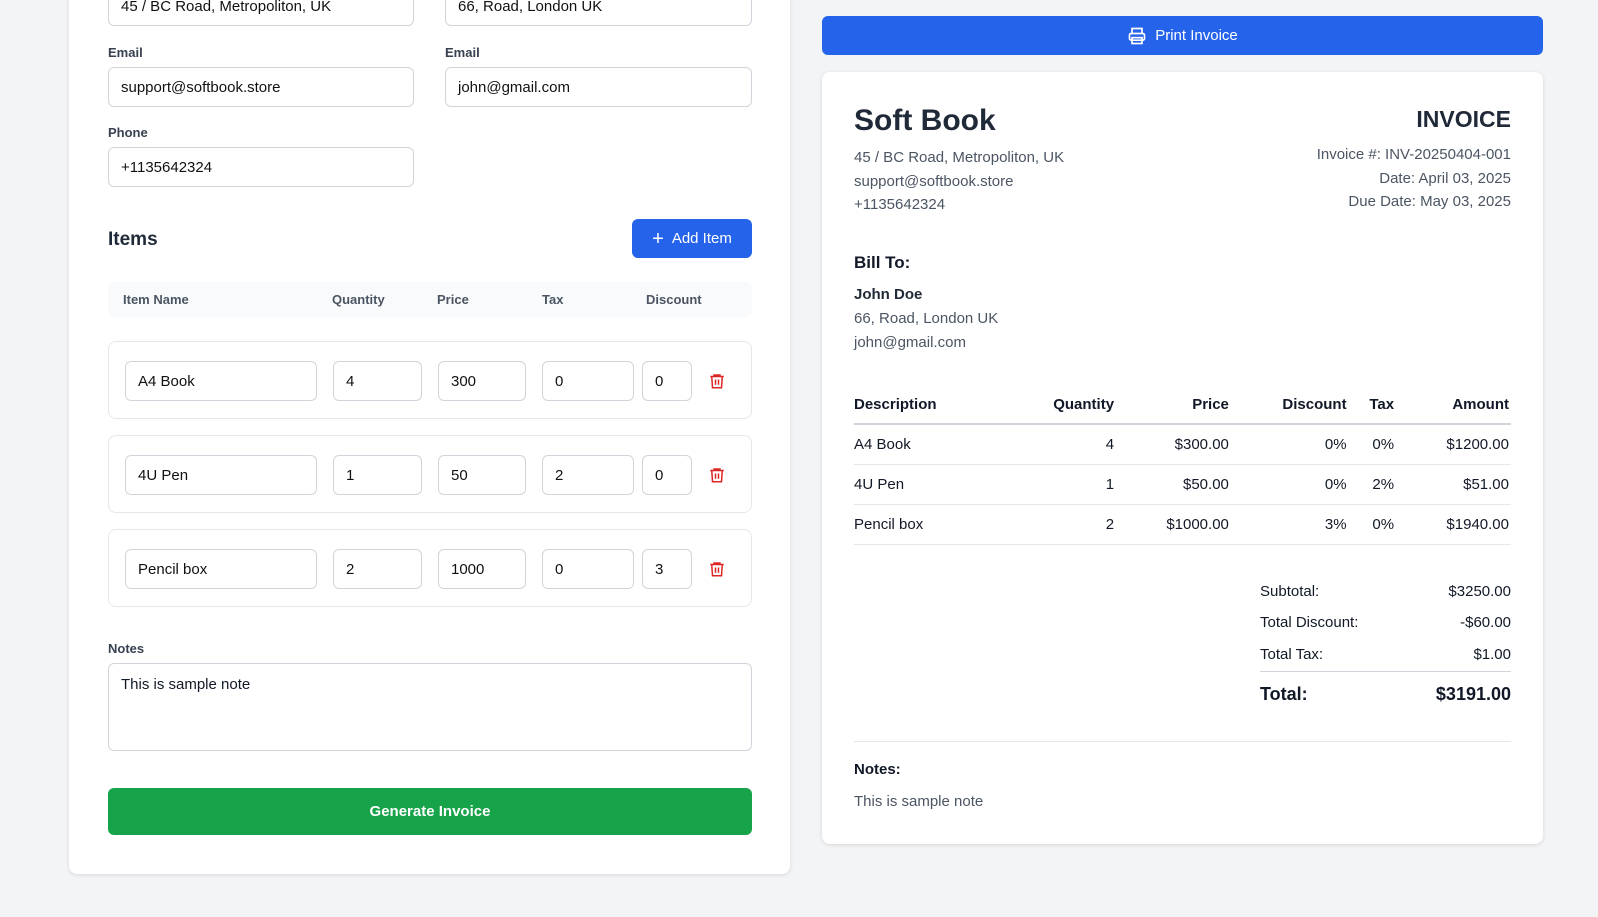 The width and height of the screenshot is (1598, 917). What do you see at coordinates (163, 475) in the screenshot?
I see `item-name-value: 4U Pen` at bounding box center [163, 475].